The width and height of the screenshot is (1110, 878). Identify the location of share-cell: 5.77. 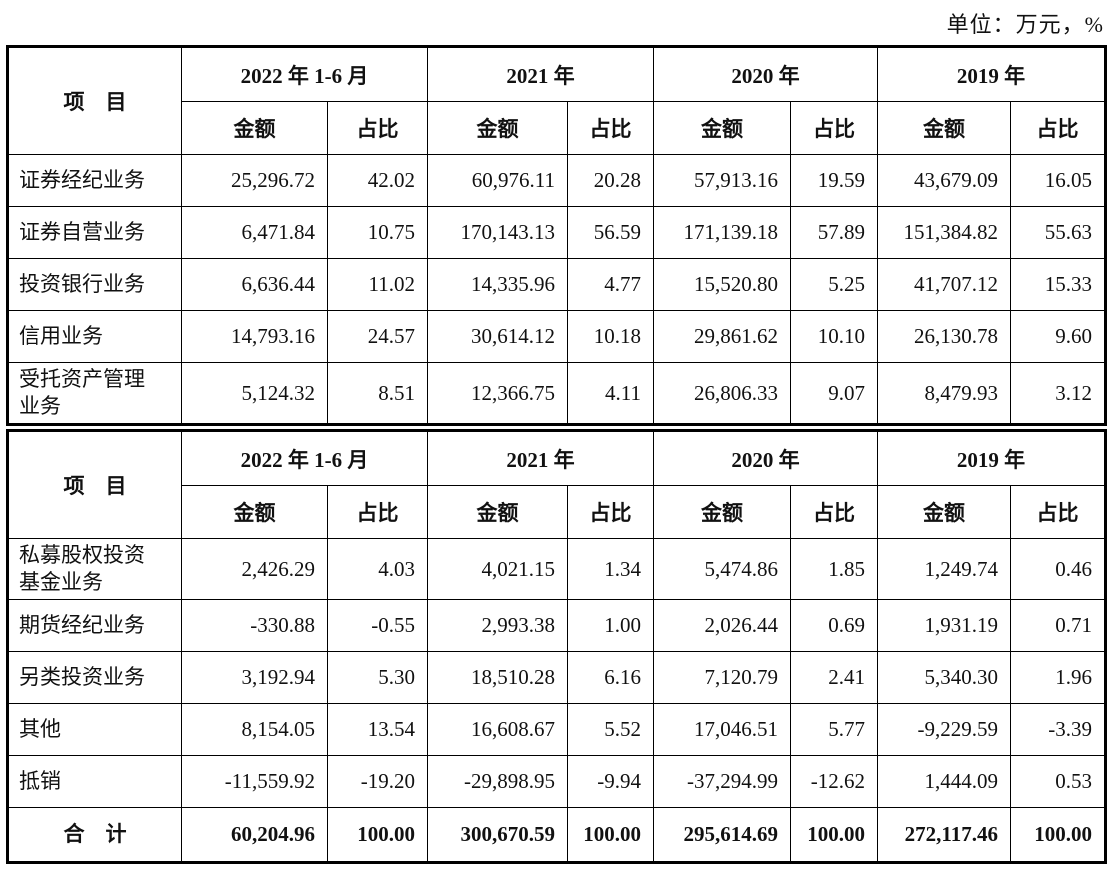
(834, 729).